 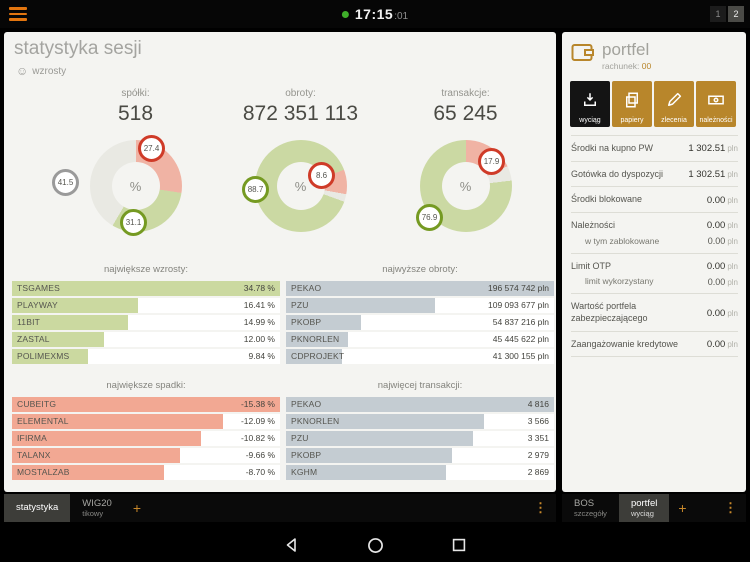 What do you see at coordinates (622, 240) in the screenshot?
I see `sub-row-label: w tym zablokowane` at bounding box center [622, 240].